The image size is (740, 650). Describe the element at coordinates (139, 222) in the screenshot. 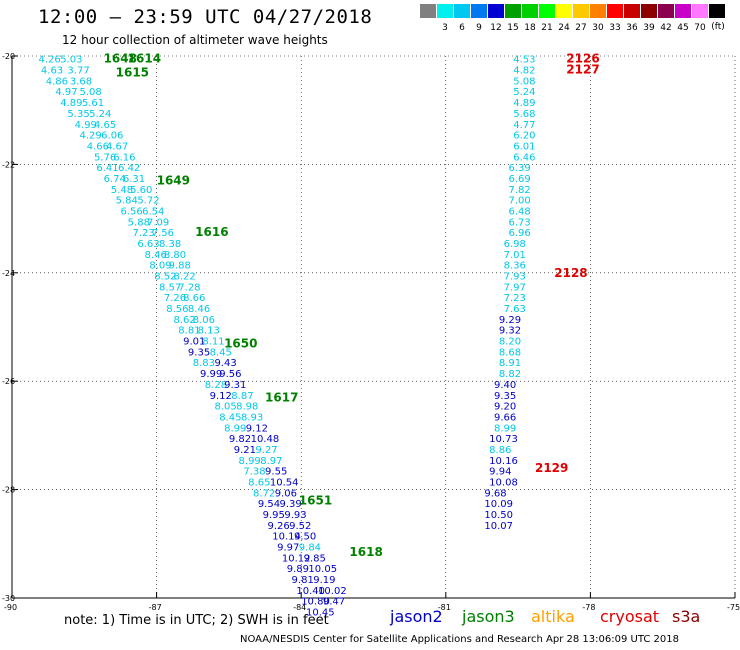

I see `wave-height-value: 5.88` at that location.